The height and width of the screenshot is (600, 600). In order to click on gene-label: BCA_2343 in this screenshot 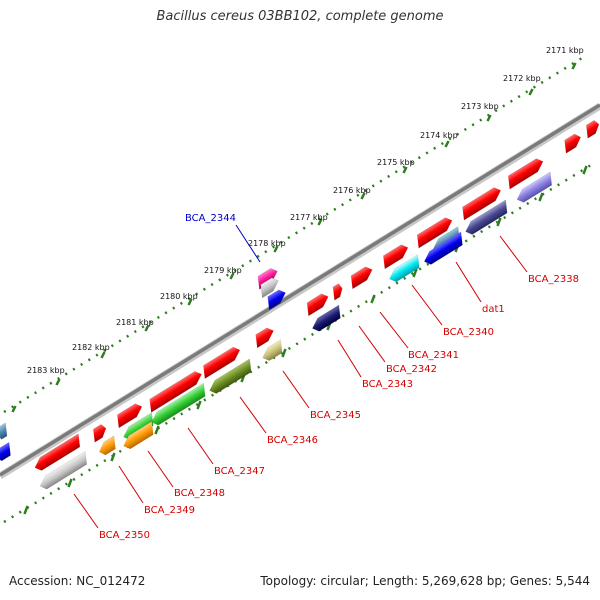, I will do `click(387, 384)`.